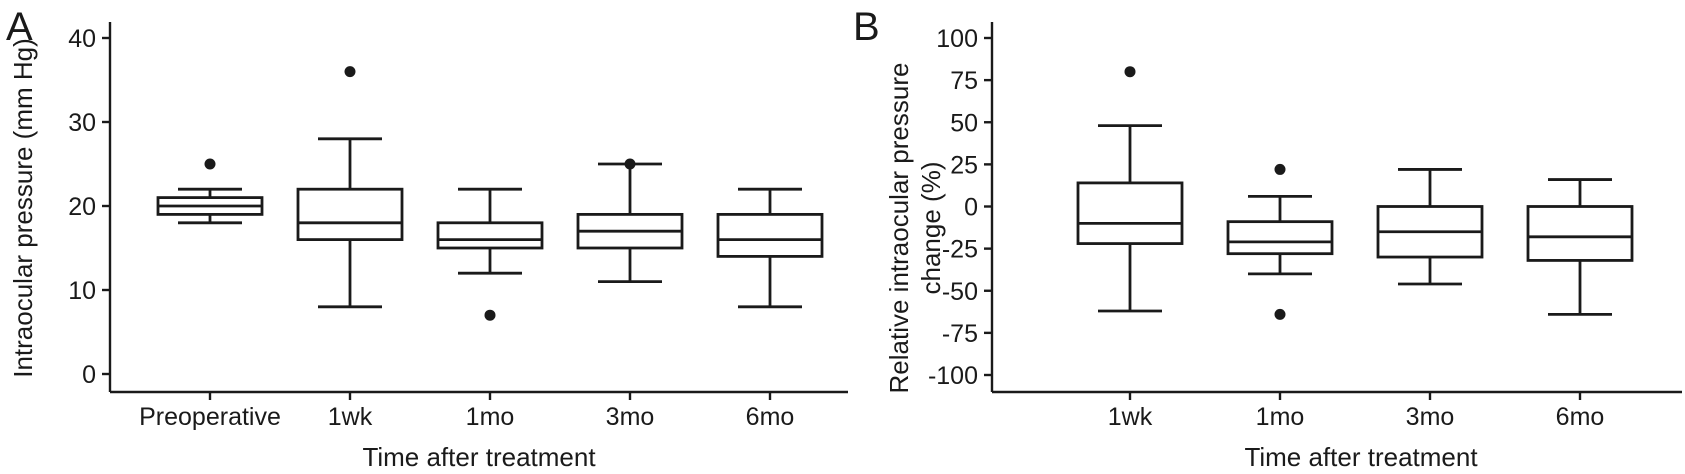 This screenshot has width=1685, height=474. Describe the element at coordinates (1280, 417) in the screenshot. I see `panel-b-x-tick-label: 1mo` at that location.